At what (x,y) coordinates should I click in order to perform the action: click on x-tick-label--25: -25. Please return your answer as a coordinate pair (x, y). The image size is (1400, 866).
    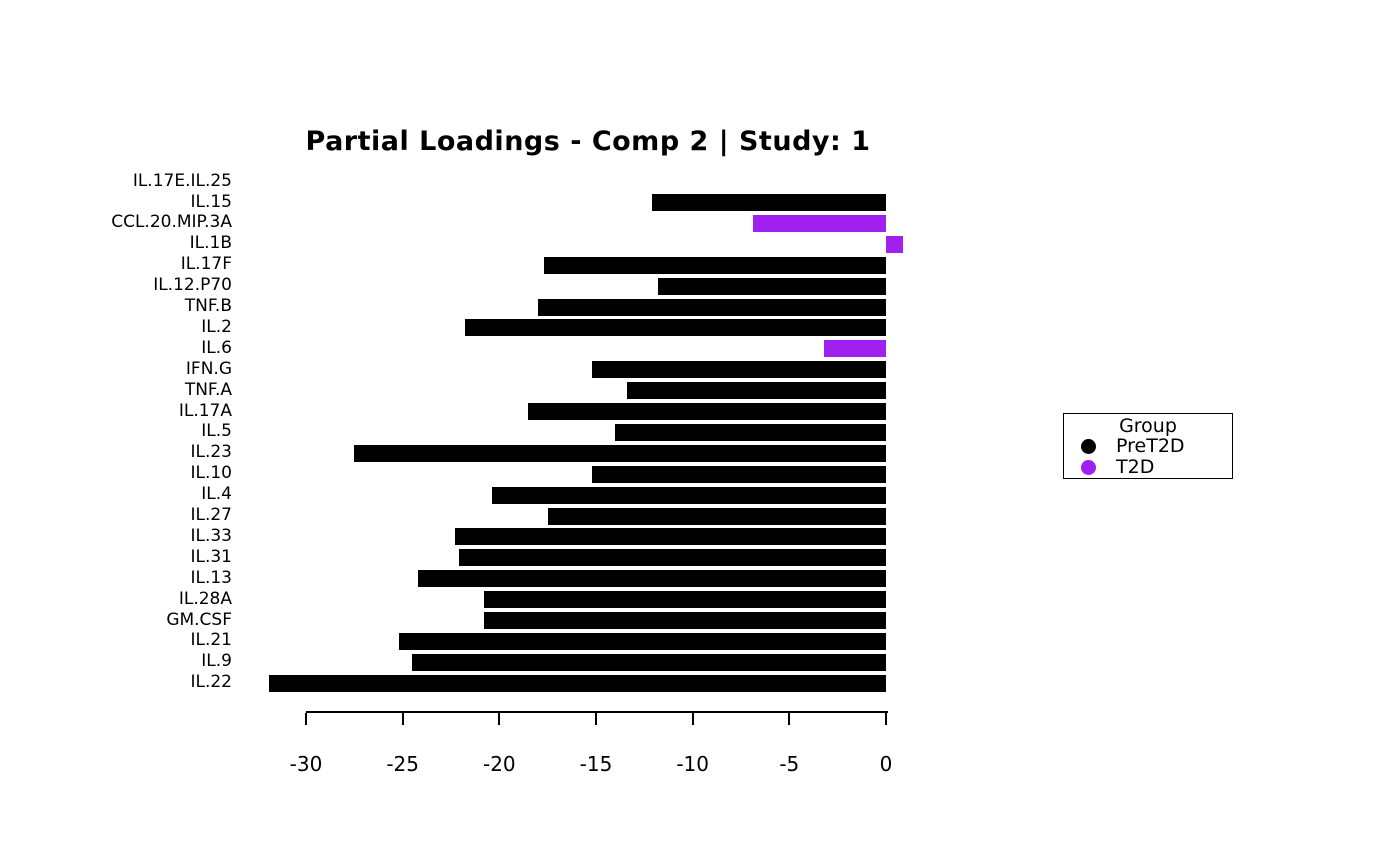
    Looking at the image, I should click on (402, 764).